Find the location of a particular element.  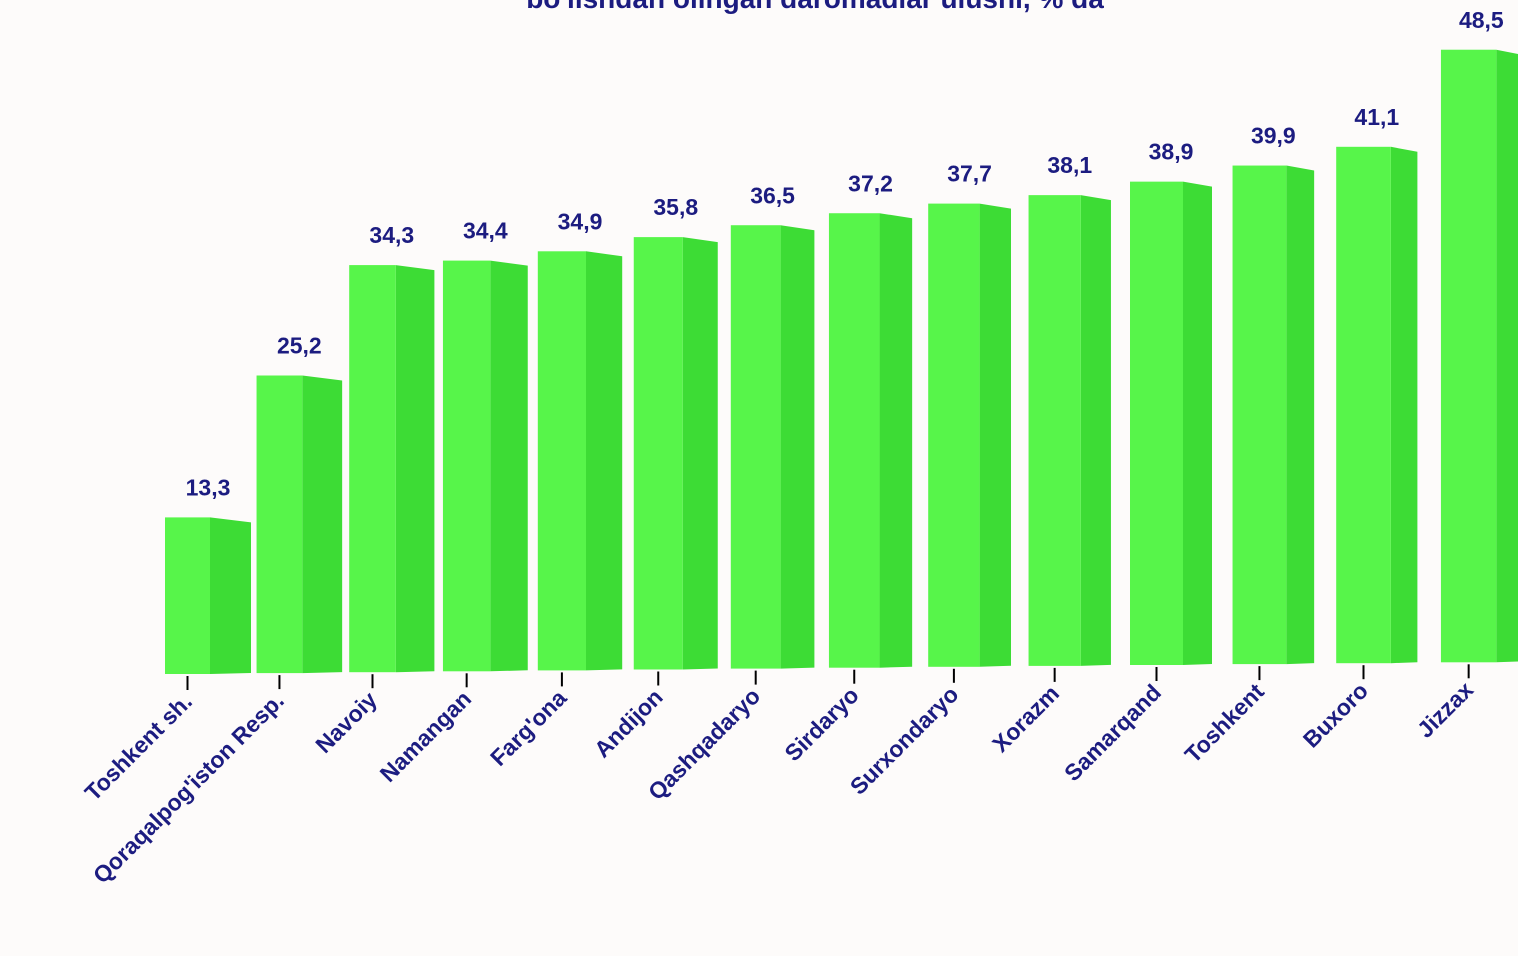

x-tick-label: Farg'ona is located at coordinates (528, 727).